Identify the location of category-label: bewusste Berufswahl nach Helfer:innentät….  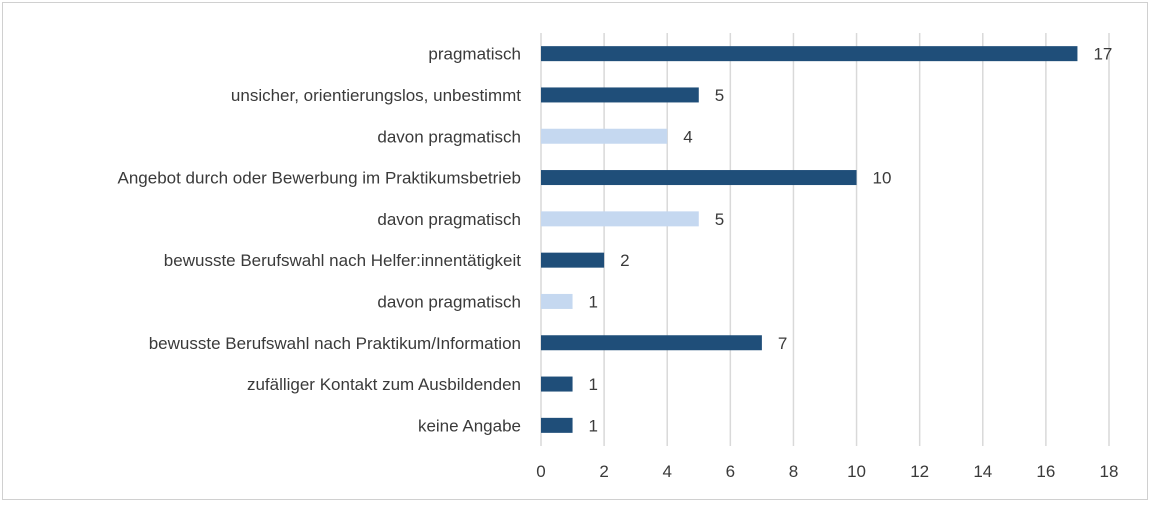
(342, 260).